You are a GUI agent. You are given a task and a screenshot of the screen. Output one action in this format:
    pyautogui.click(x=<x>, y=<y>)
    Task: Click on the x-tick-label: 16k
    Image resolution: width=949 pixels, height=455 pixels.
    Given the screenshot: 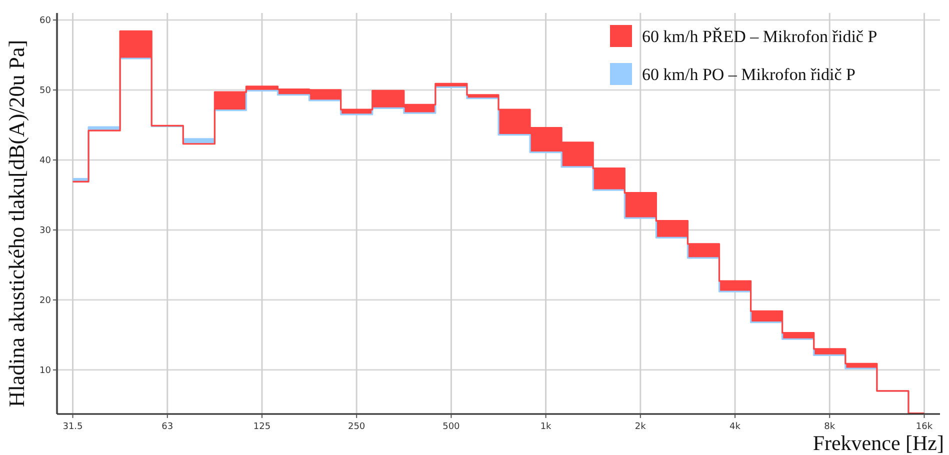 What is the action you would take?
    pyautogui.click(x=925, y=427)
    